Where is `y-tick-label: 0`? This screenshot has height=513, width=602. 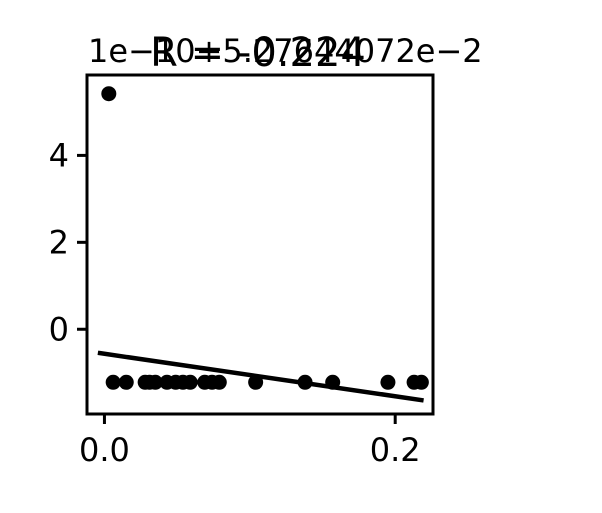
y-tick-label: 0 is located at coordinates (59, 329).